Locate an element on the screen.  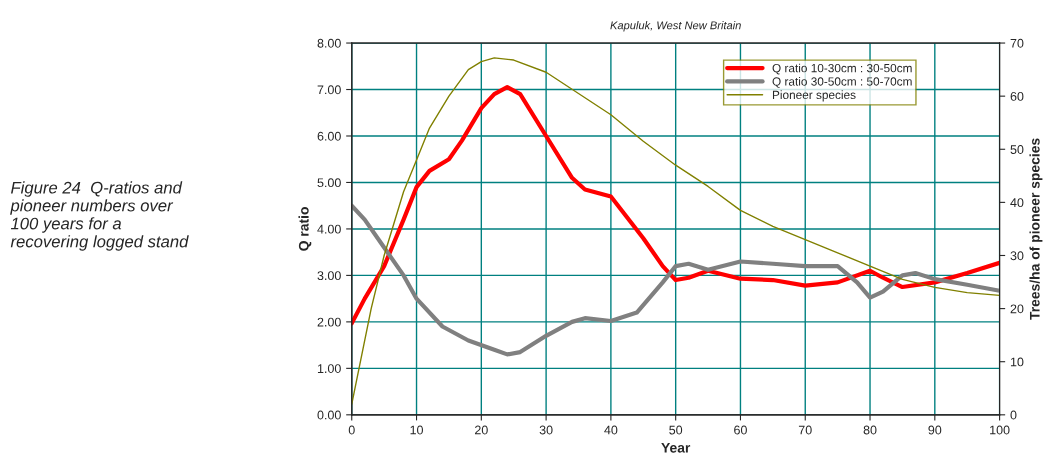
caption: Figure 24 Q-ratios and pioneer numbers over 100 years for a recovering logged stand is located at coordinates (99, 216).